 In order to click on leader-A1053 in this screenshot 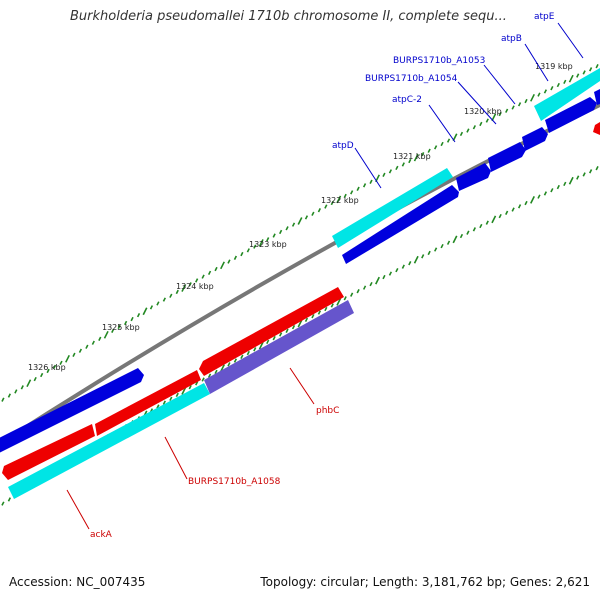, I will do `click(499, 84)`.